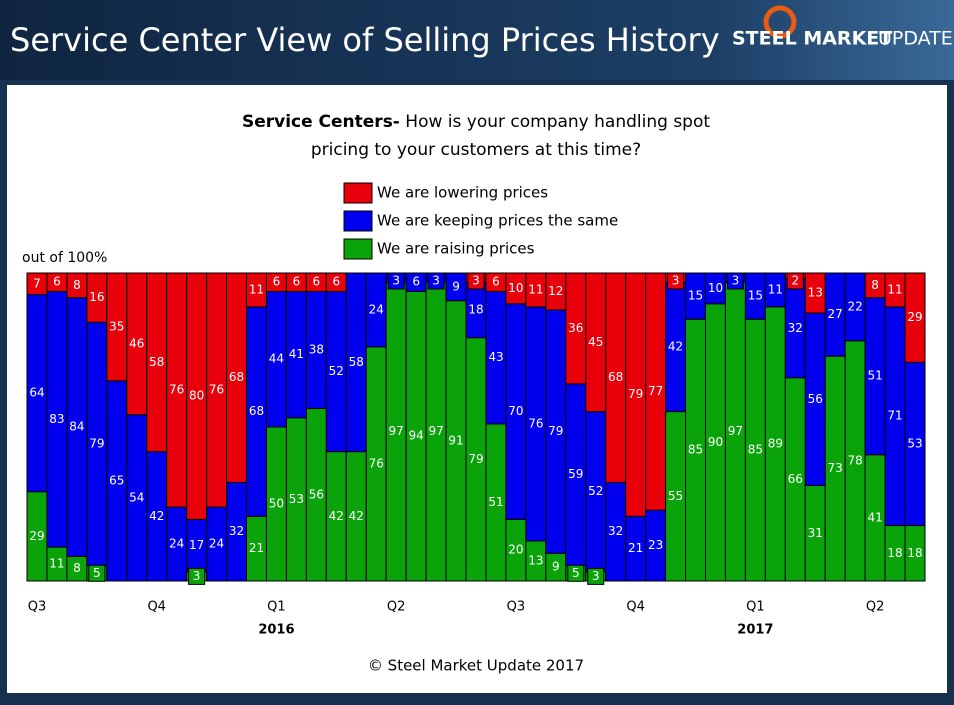 The width and height of the screenshot is (954, 705). Describe the element at coordinates (795, 281) in the screenshot. I see `value-label: 2` at that location.